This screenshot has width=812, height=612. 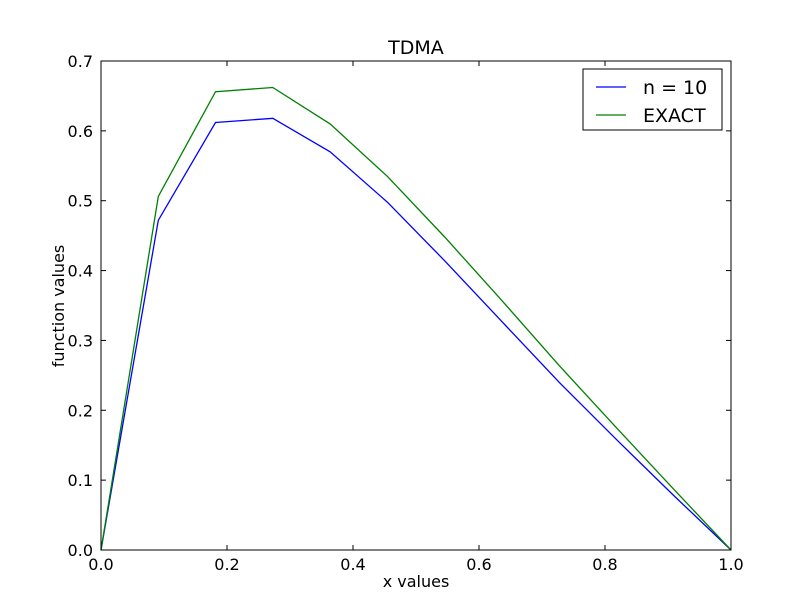 I want to click on legend-label-0: n = 10, so click(x=675, y=88).